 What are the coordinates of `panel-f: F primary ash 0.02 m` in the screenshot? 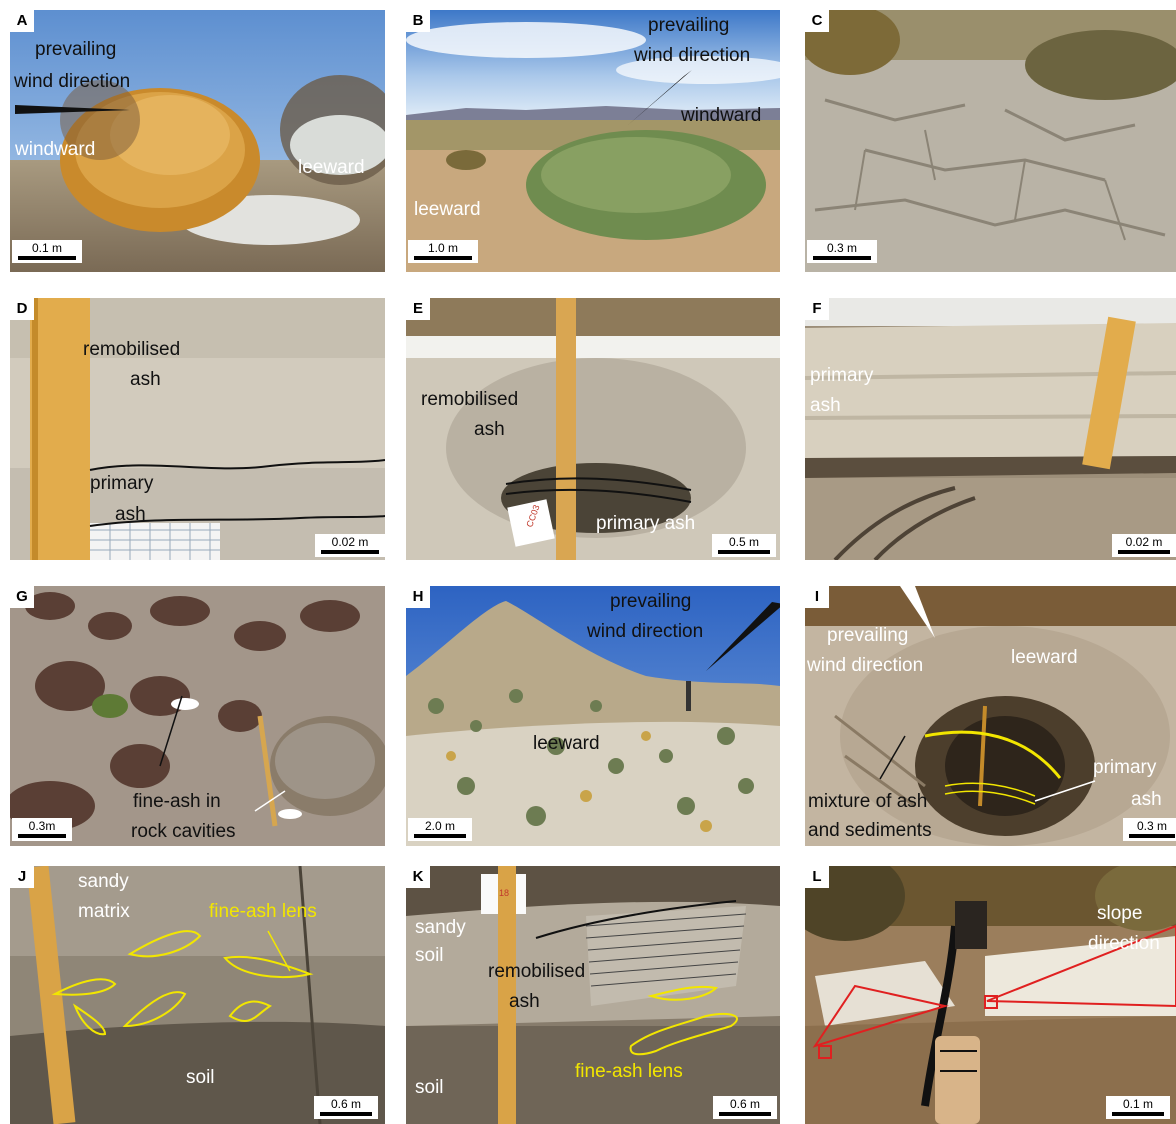 It's located at (990, 429).